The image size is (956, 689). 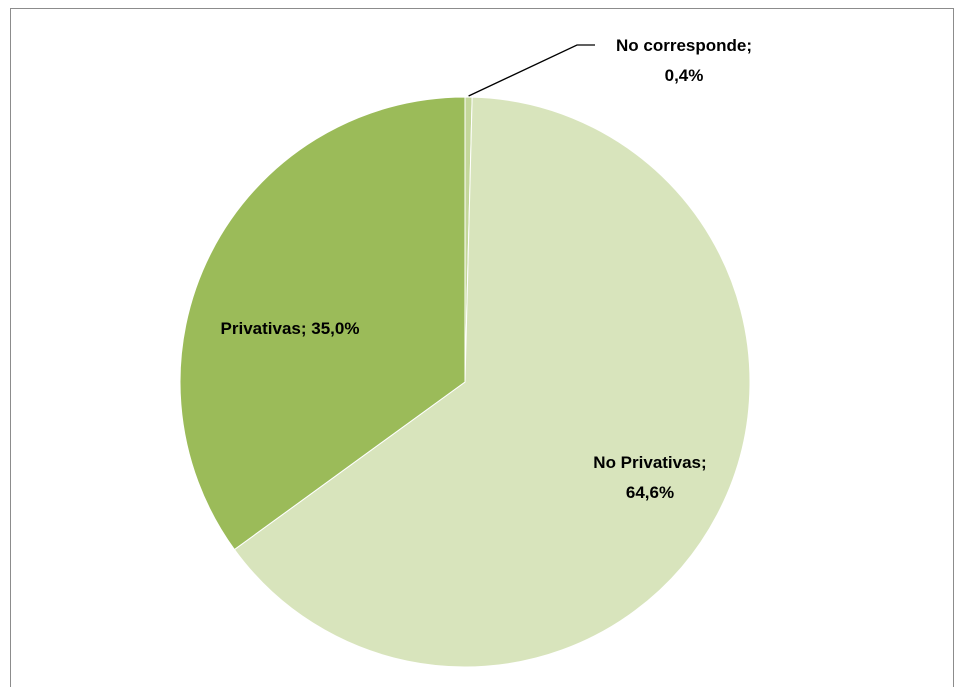 I want to click on data-label-no-privativas: No Privativas; 64,6%, so click(x=649, y=477).